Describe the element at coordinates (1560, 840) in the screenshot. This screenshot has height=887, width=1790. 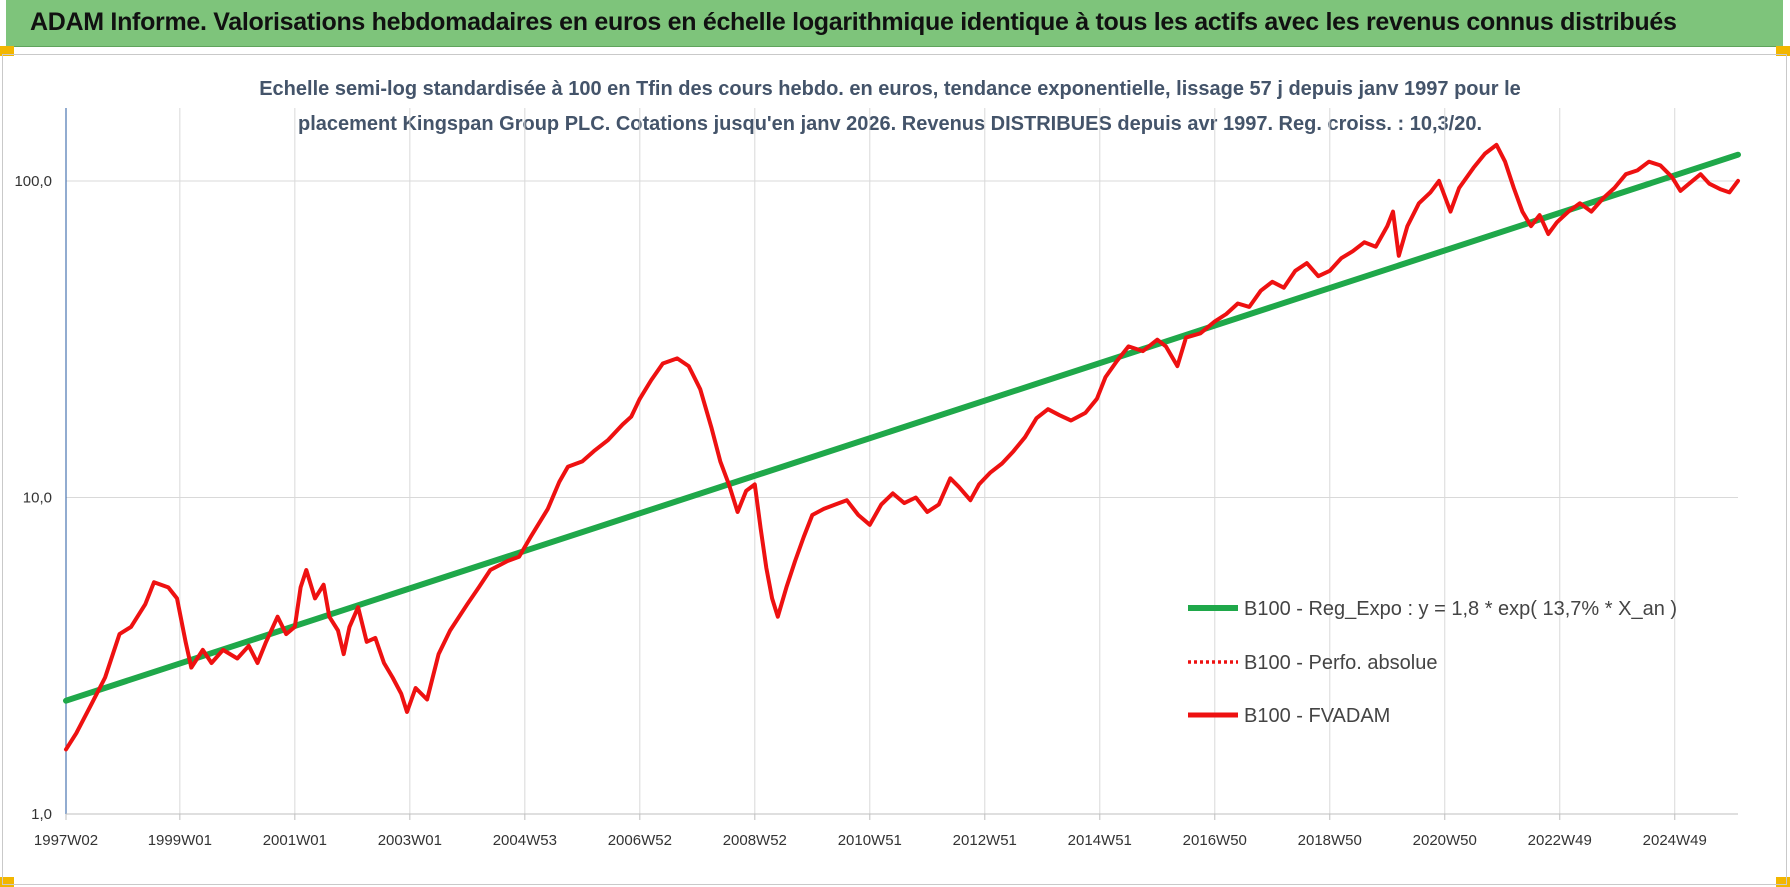
I see `x-tick-label: 2022W49` at that location.